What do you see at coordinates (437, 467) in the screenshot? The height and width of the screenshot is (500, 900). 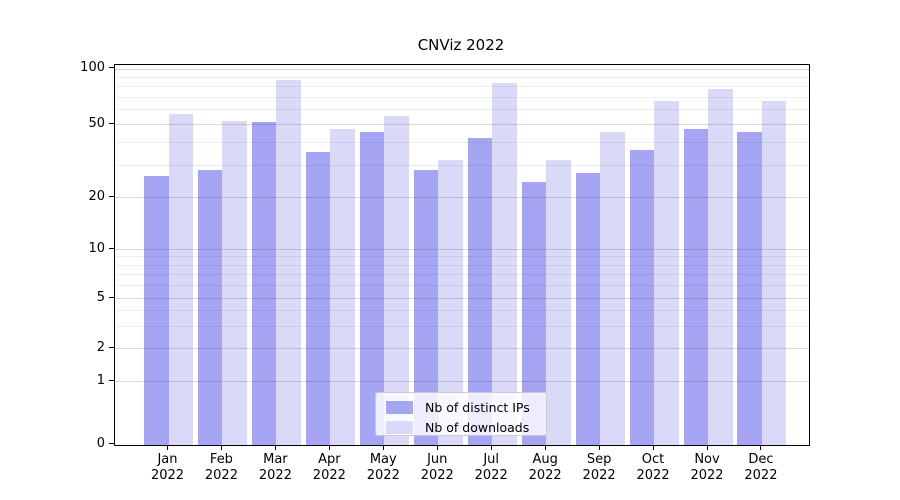 I see `x-axis-tick-label: Jun 2022` at bounding box center [437, 467].